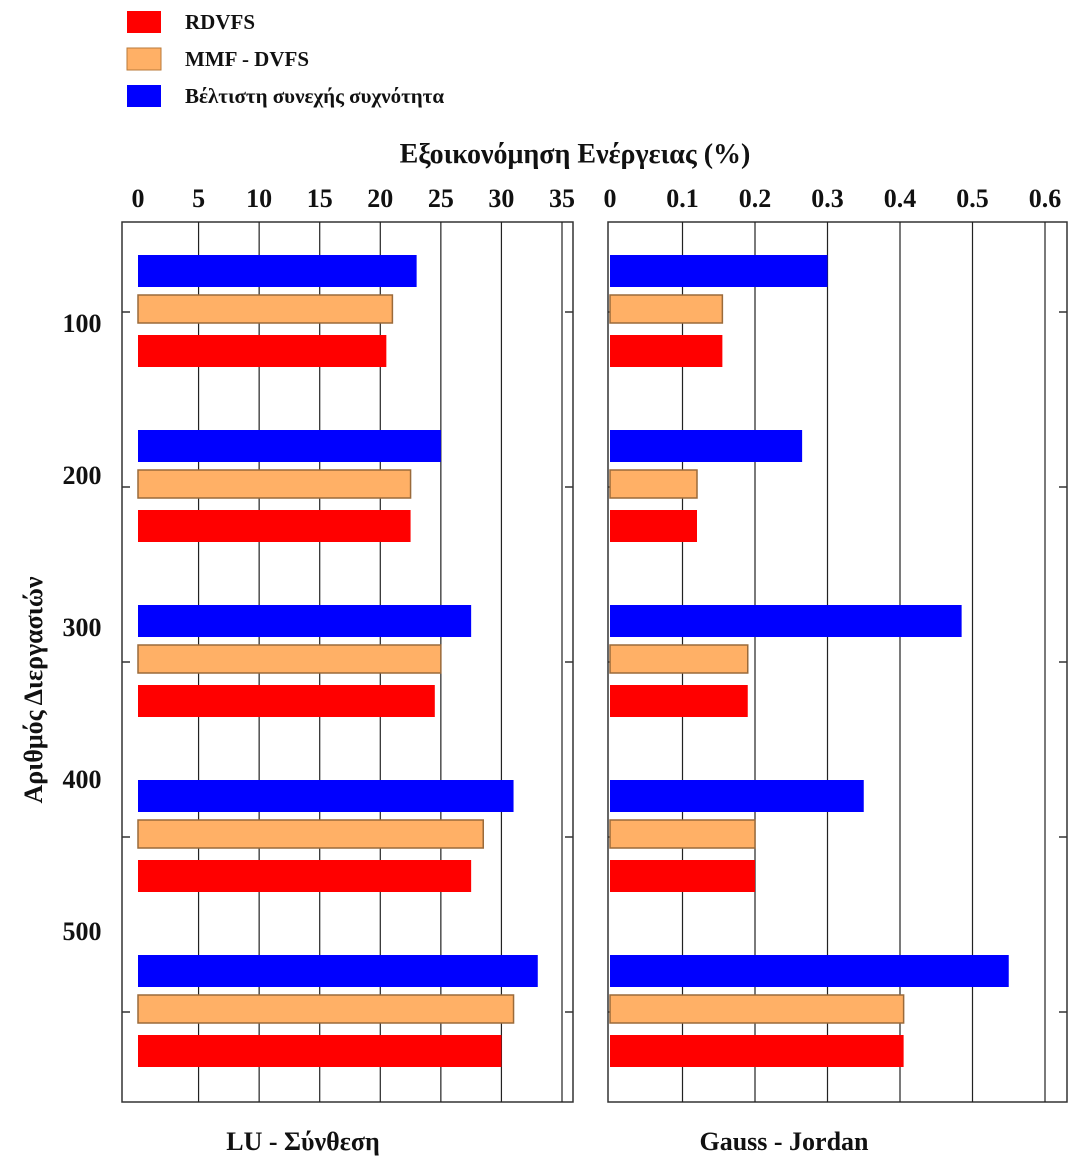 The image size is (1077, 1162). I want to click on x-tick-label: 0.6, so click(1045, 198).